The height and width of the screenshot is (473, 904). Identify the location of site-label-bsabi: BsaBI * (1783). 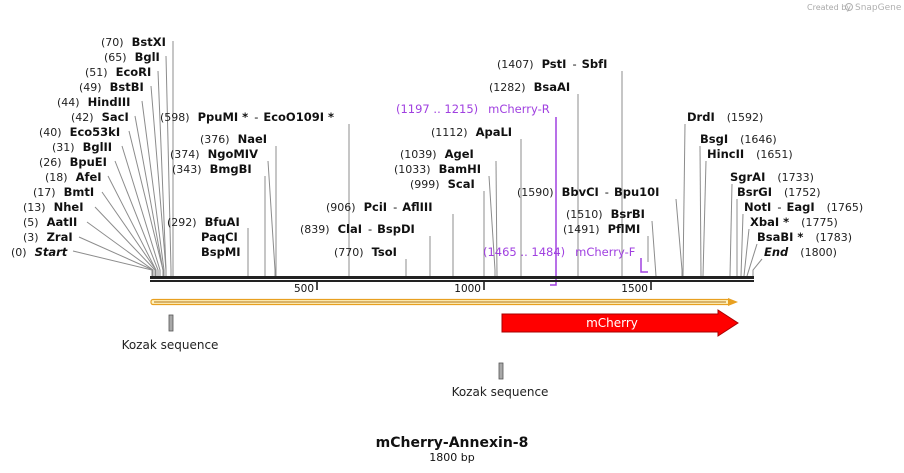
(804, 237).